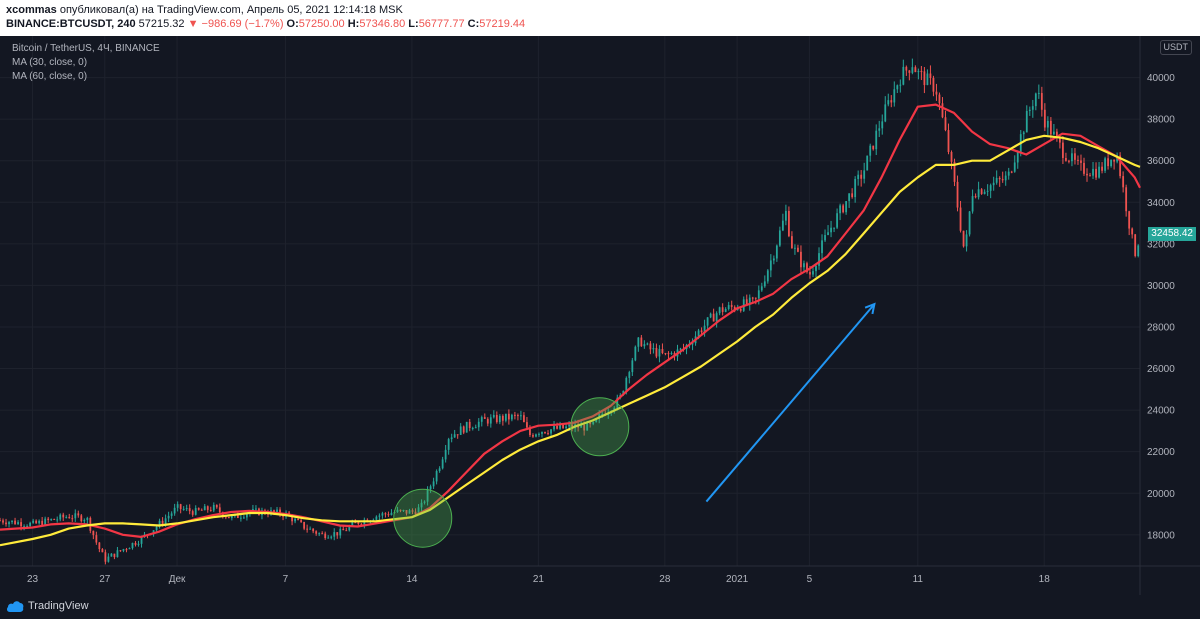 This screenshot has height=619, width=1200. What do you see at coordinates (1161, 244) in the screenshot?
I see `price-axis-label: 32000` at bounding box center [1161, 244].